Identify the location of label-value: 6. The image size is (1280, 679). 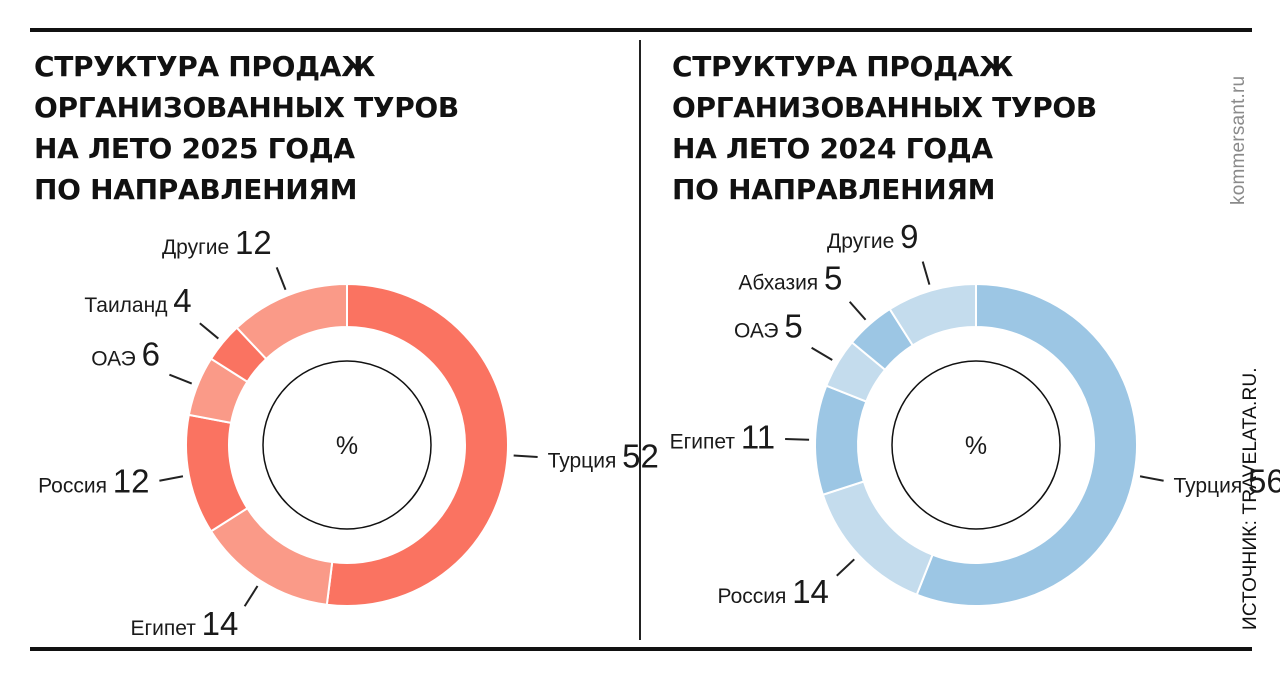
(151, 354).